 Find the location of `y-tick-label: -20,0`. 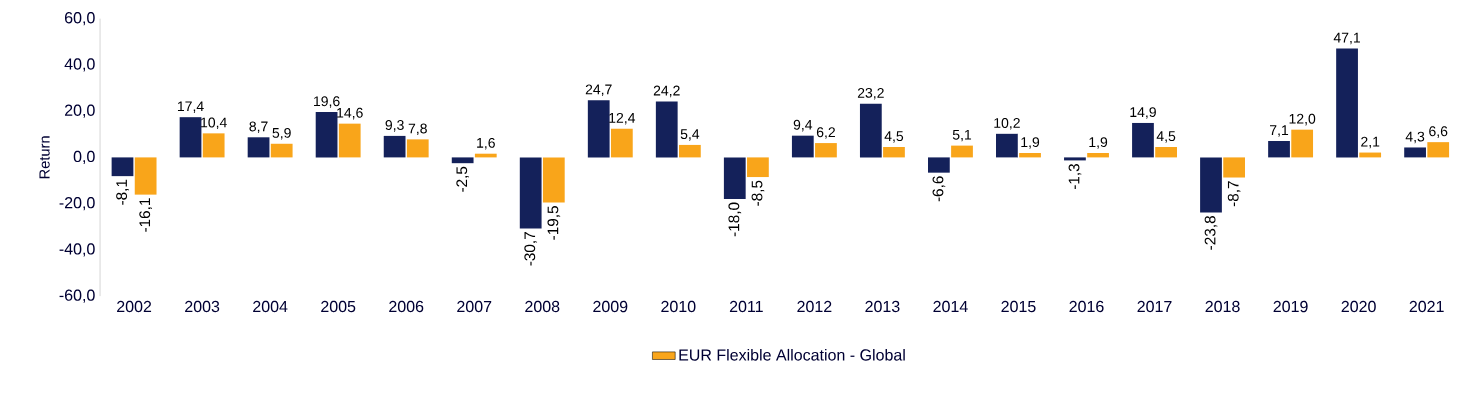

y-tick-label: -20,0 is located at coordinates (77, 204).